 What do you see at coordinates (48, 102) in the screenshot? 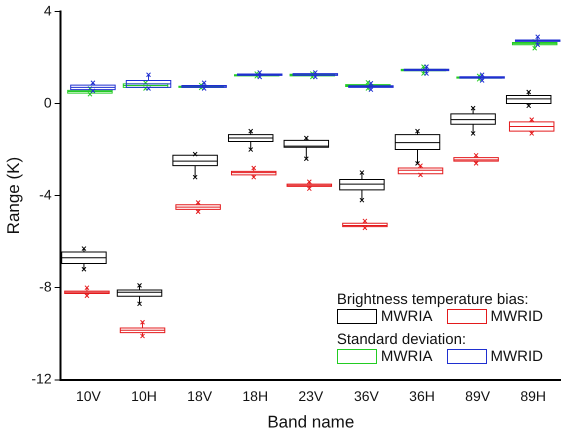
I see `y-tick-label: 0` at bounding box center [48, 102].